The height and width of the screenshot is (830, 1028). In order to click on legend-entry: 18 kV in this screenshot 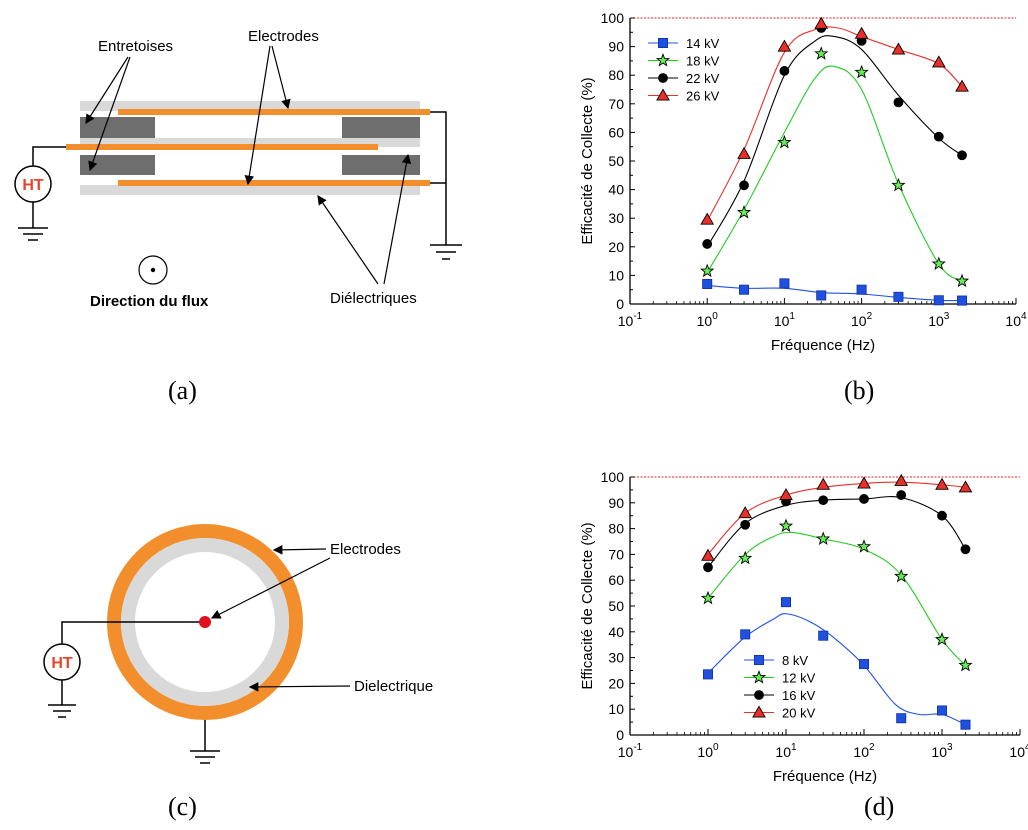, I will do `click(684, 61)`.